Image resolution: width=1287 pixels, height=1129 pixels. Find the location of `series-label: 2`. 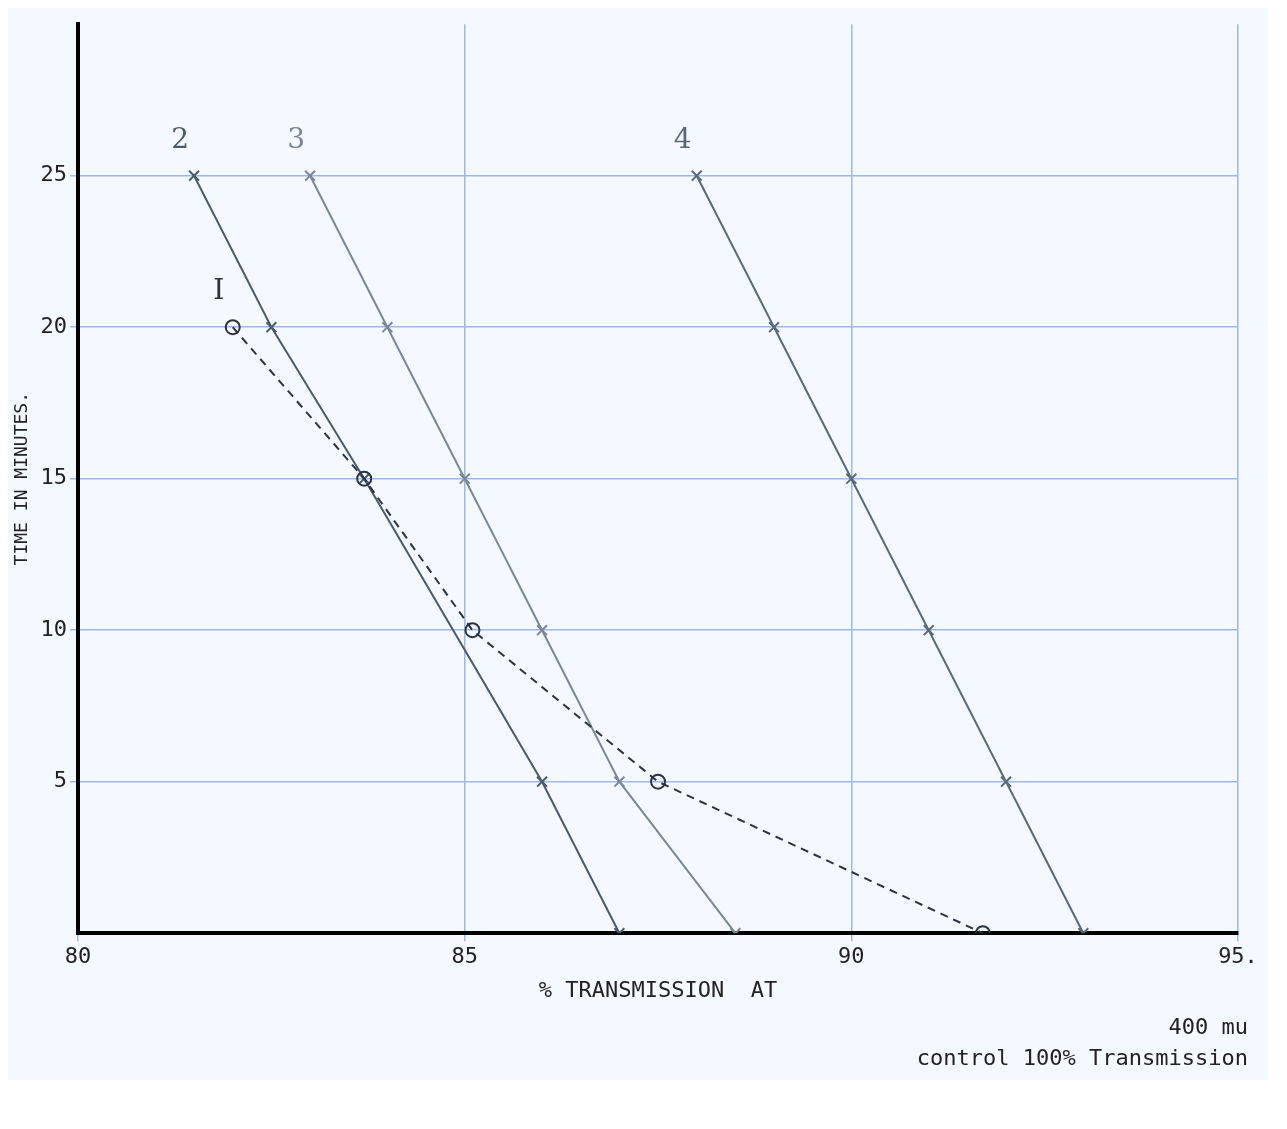

series-label: 2 is located at coordinates (180, 138).